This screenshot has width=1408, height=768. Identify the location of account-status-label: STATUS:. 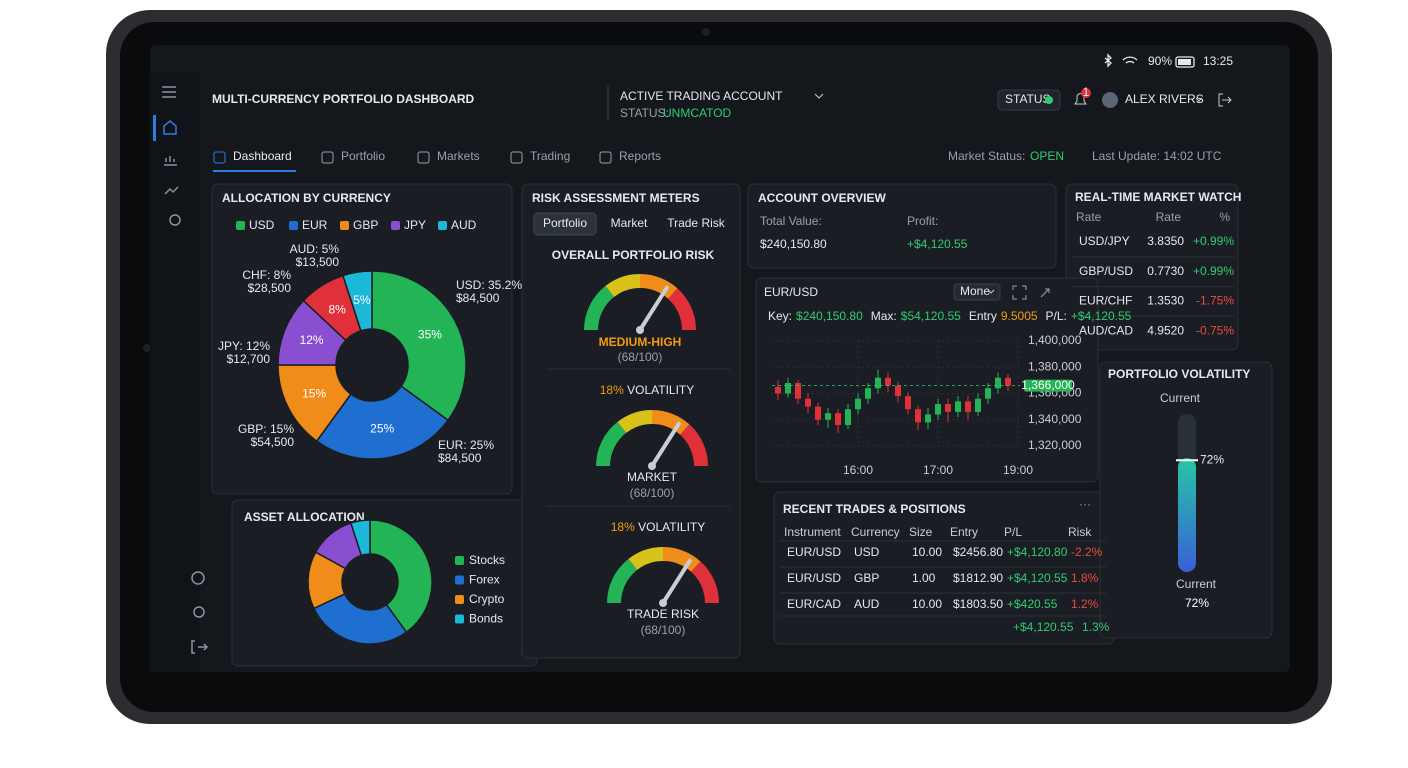
(644, 113).